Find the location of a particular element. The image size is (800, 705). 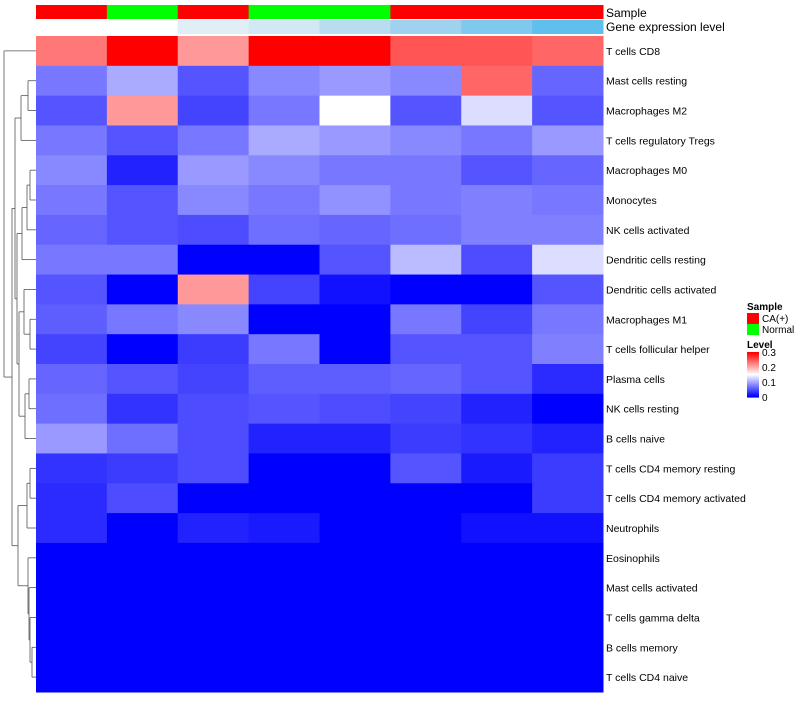

row-label: T cells regulatory Tregs is located at coordinates (660, 141).